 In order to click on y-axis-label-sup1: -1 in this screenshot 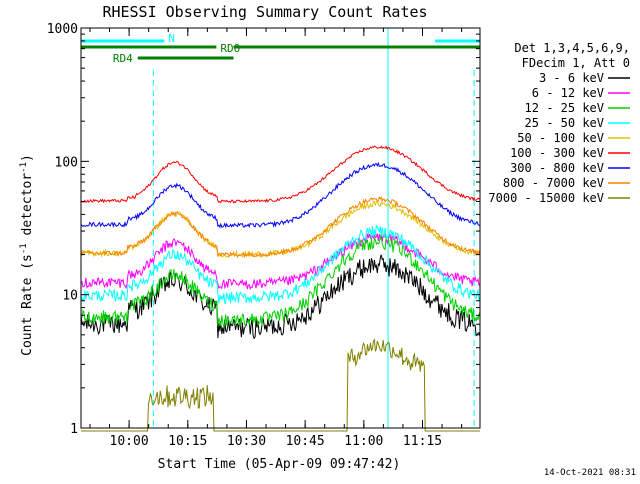, I will do `click(24, 248)`.